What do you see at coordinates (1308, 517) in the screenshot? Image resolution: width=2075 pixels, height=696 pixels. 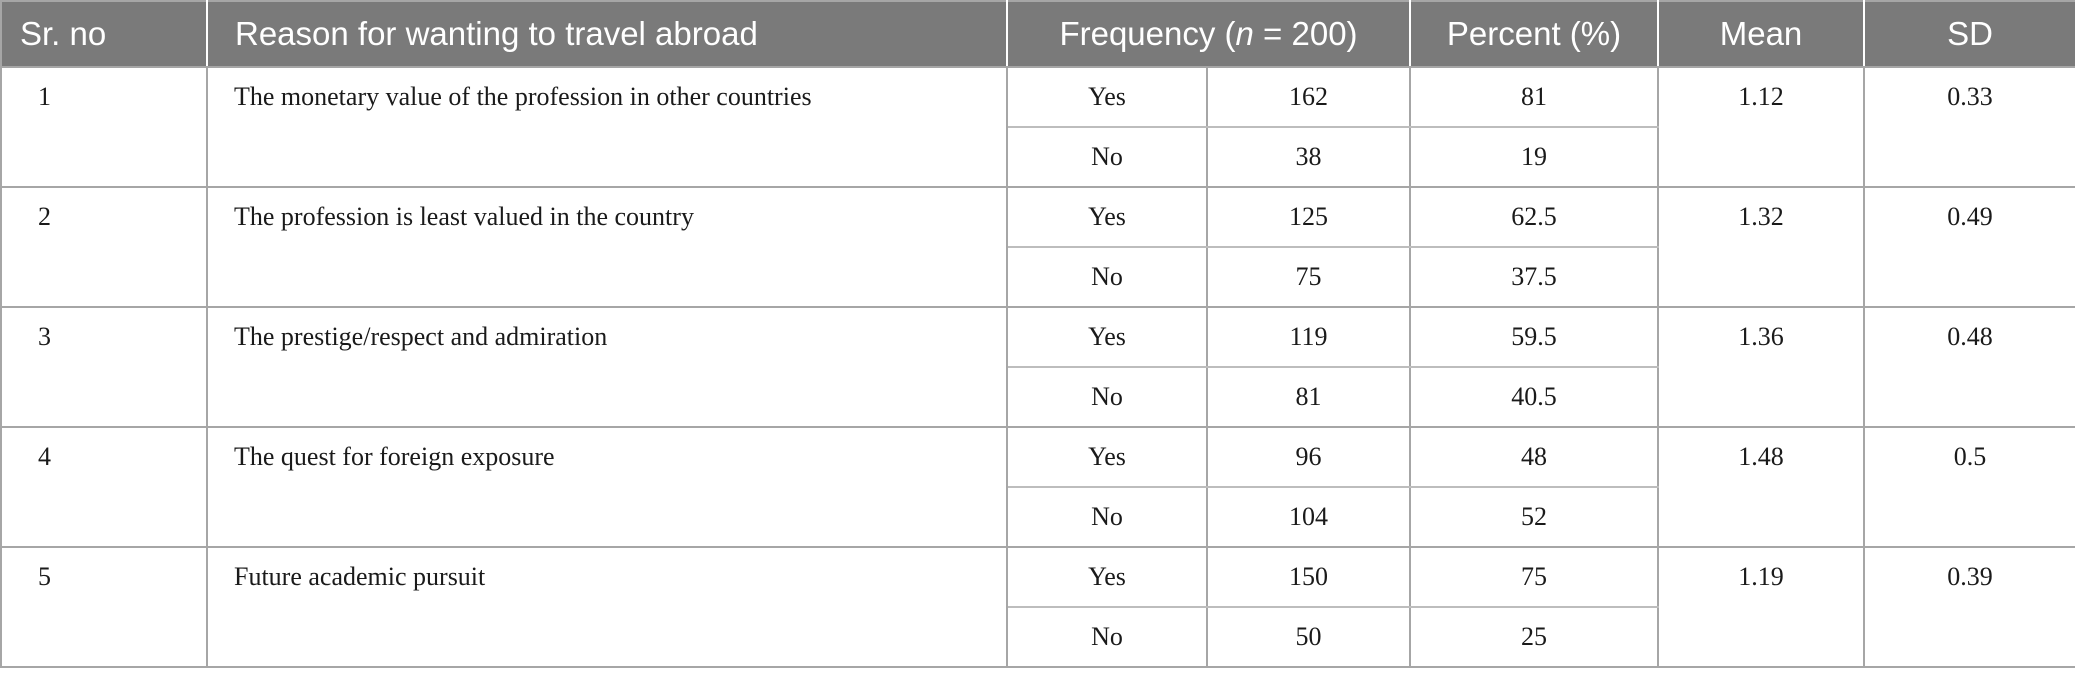 I see `row-no-frequency: 104` at bounding box center [1308, 517].